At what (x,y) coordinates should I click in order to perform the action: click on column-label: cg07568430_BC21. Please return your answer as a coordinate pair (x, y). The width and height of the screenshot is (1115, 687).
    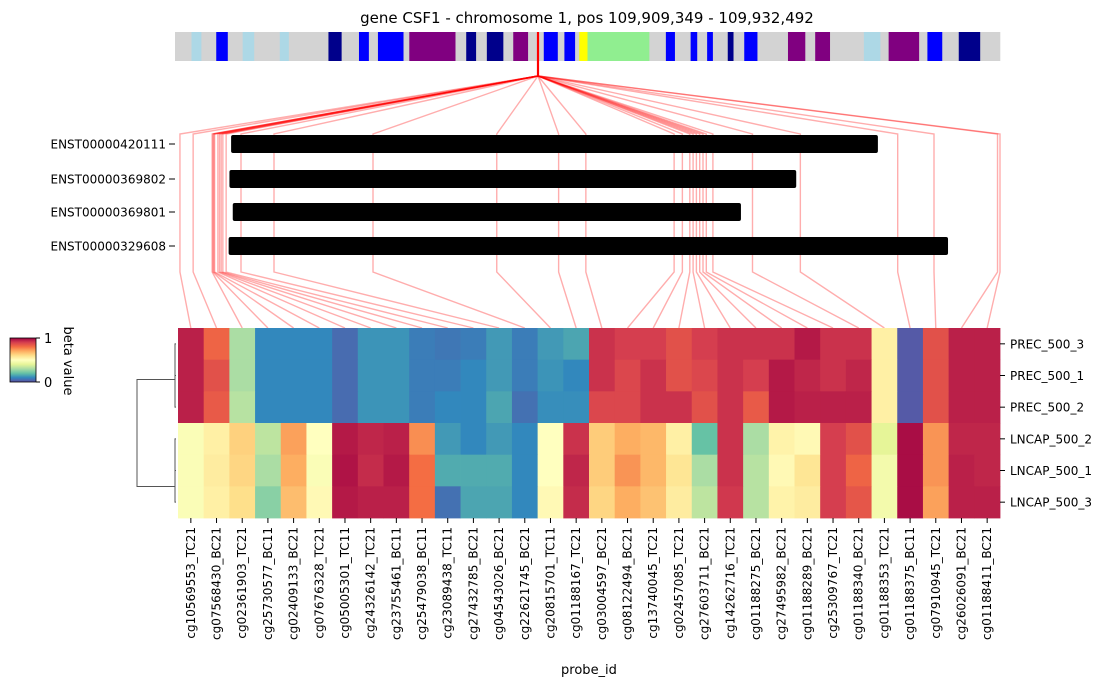
    Looking at the image, I should click on (217, 583).